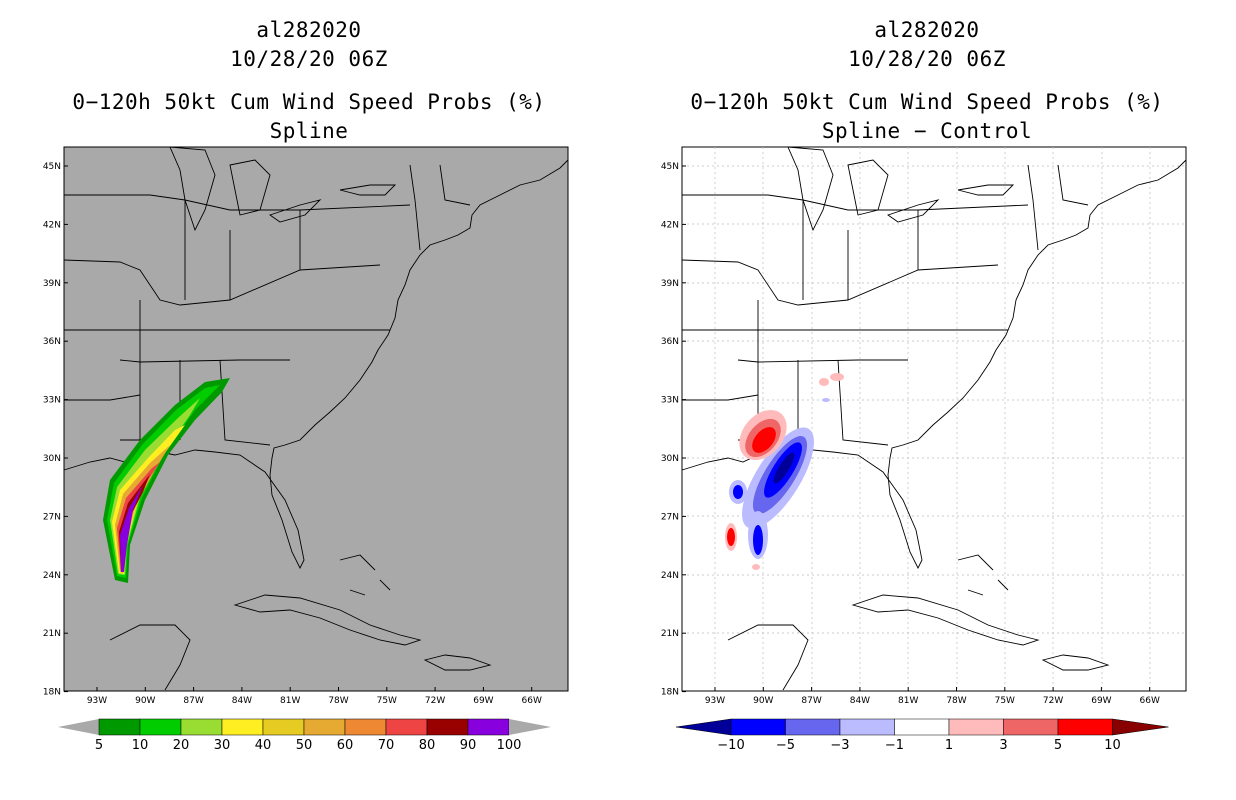 The height and width of the screenshot is (800, 1236). I want to click on subtitle: Spline, so click(309, 131).